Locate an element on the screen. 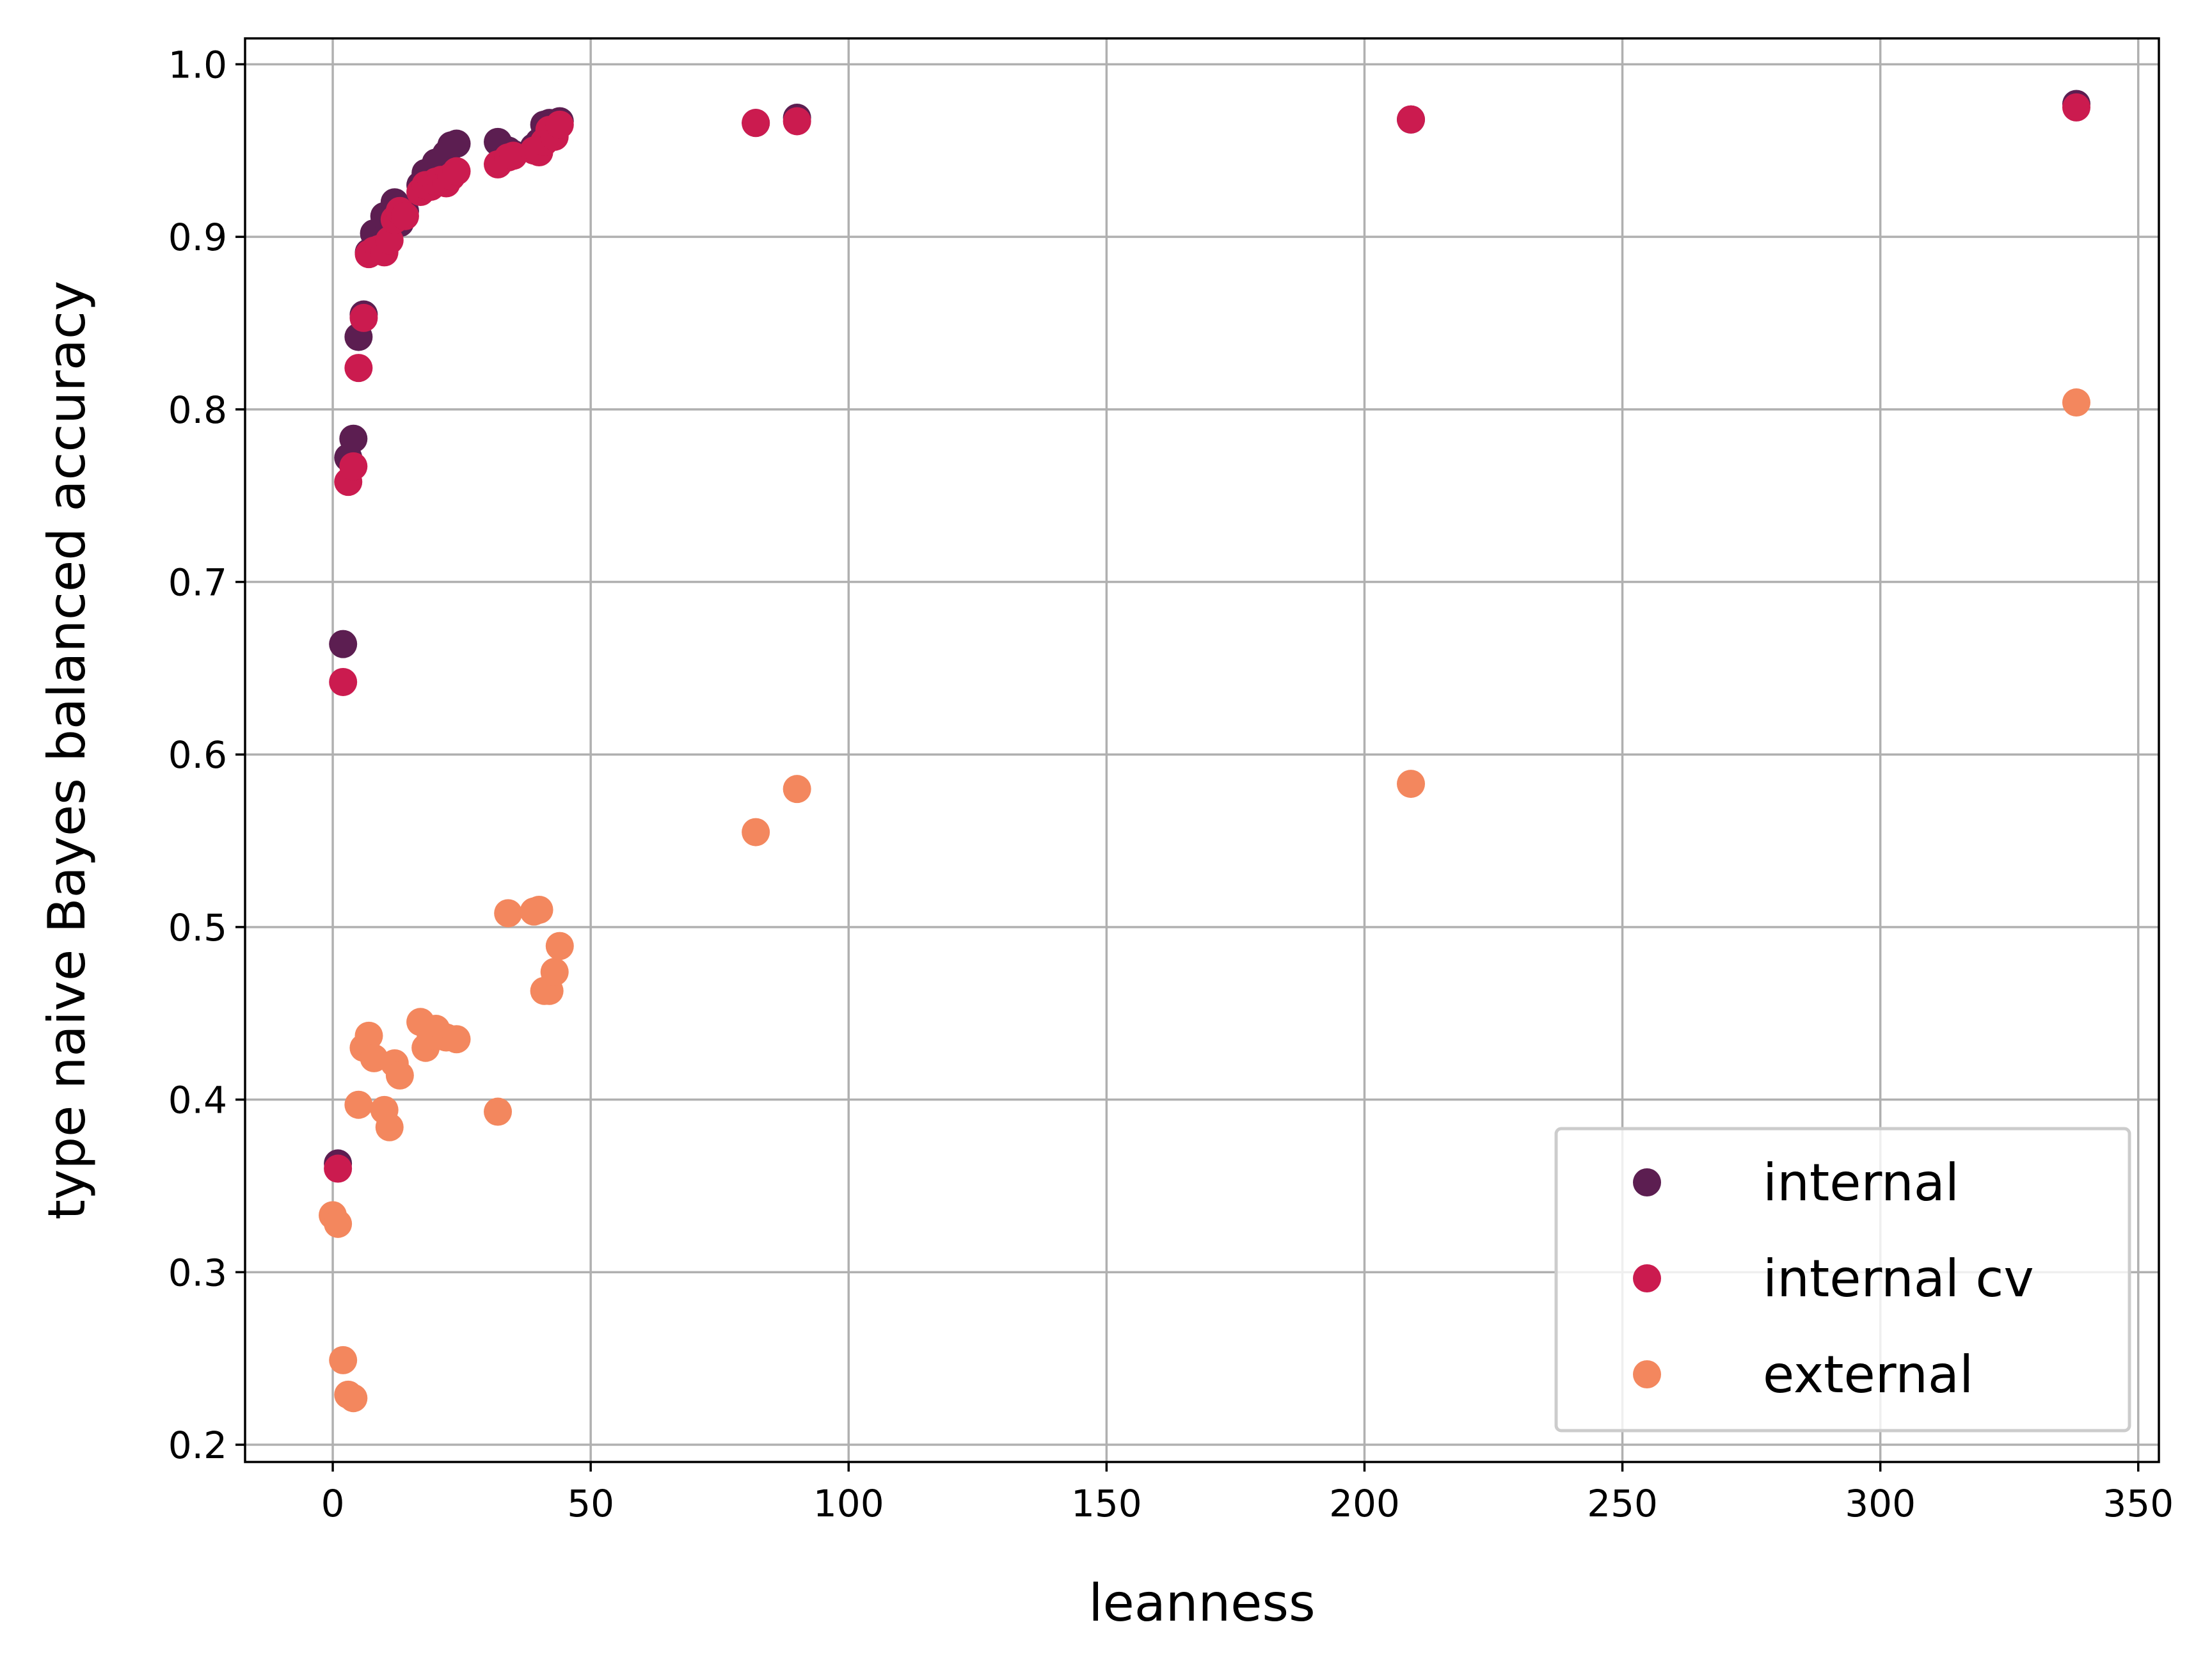  y-tick-label: 0.4 is located at coordinates (197, 1100).